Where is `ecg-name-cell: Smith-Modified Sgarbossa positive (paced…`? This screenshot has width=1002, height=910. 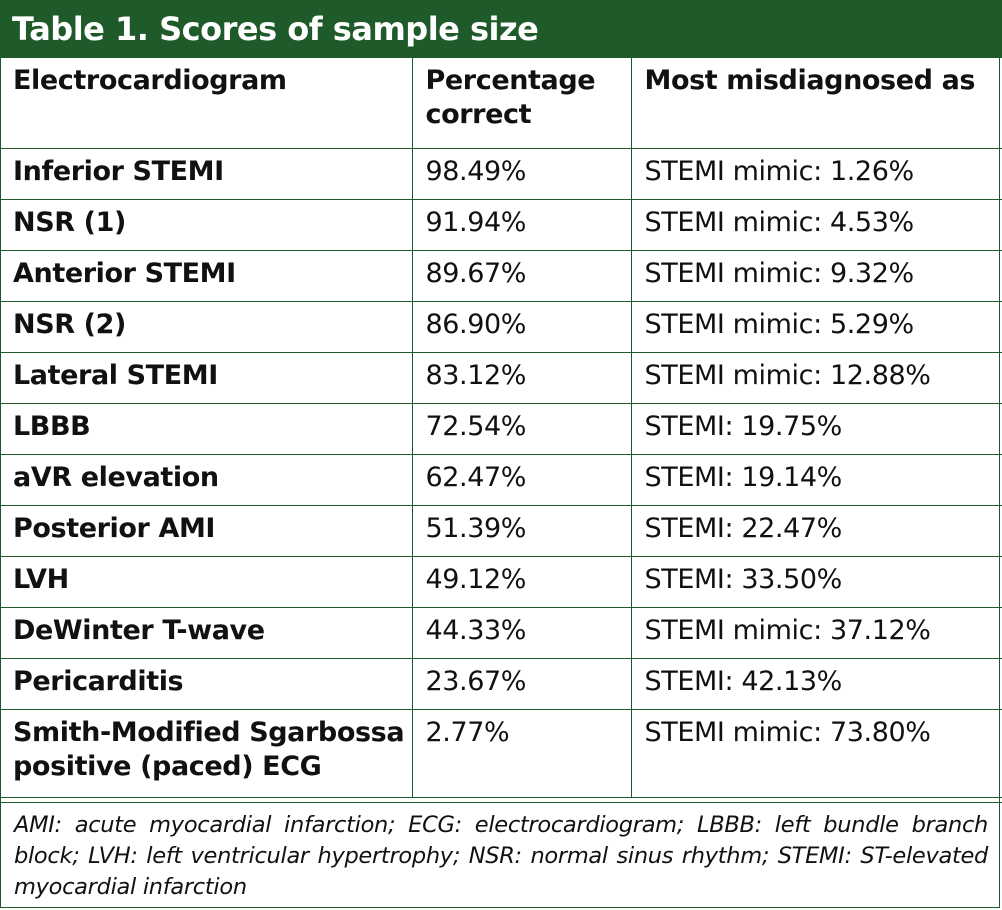
ecg-name-cell: Smith-Modified Sgarbossa positive (paced… is located at coordinates (206, 753).